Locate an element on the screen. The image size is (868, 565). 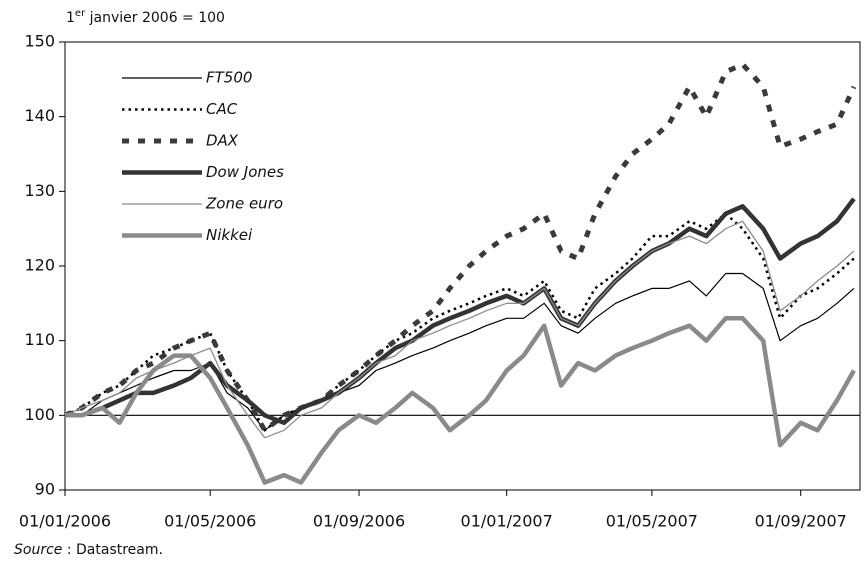
x-tick-label: 01/01/2006 is located at coordinates (65, 521).